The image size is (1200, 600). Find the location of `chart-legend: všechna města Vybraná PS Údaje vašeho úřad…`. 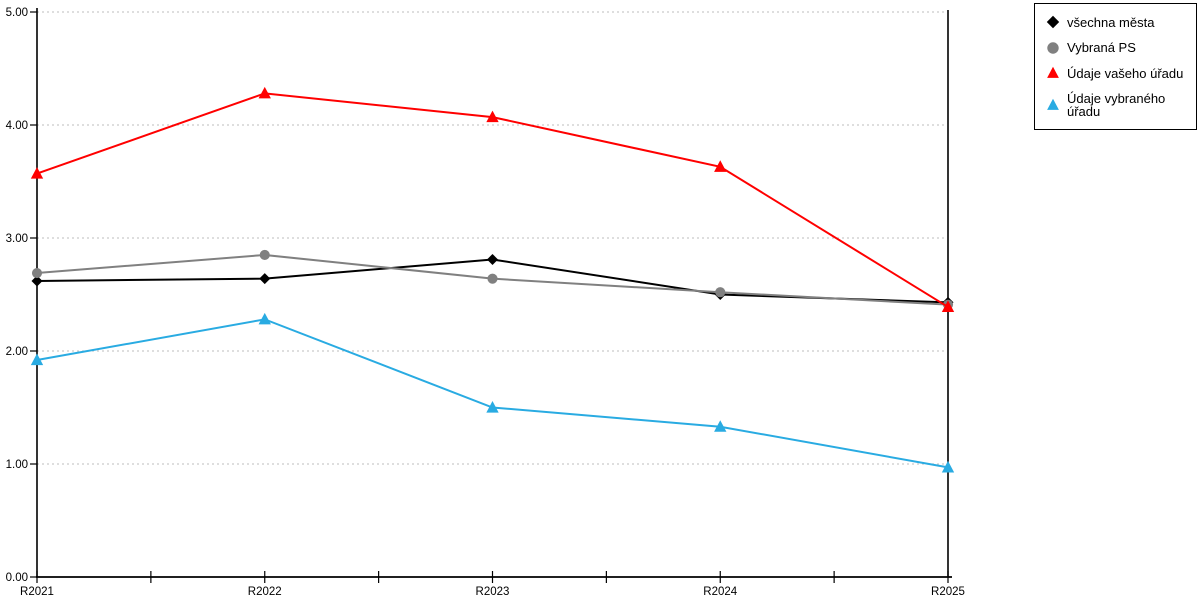

chart-legend: všechna města Vybraná PS Údaje vašeho úřad… is located at coordinates (1115, 66).